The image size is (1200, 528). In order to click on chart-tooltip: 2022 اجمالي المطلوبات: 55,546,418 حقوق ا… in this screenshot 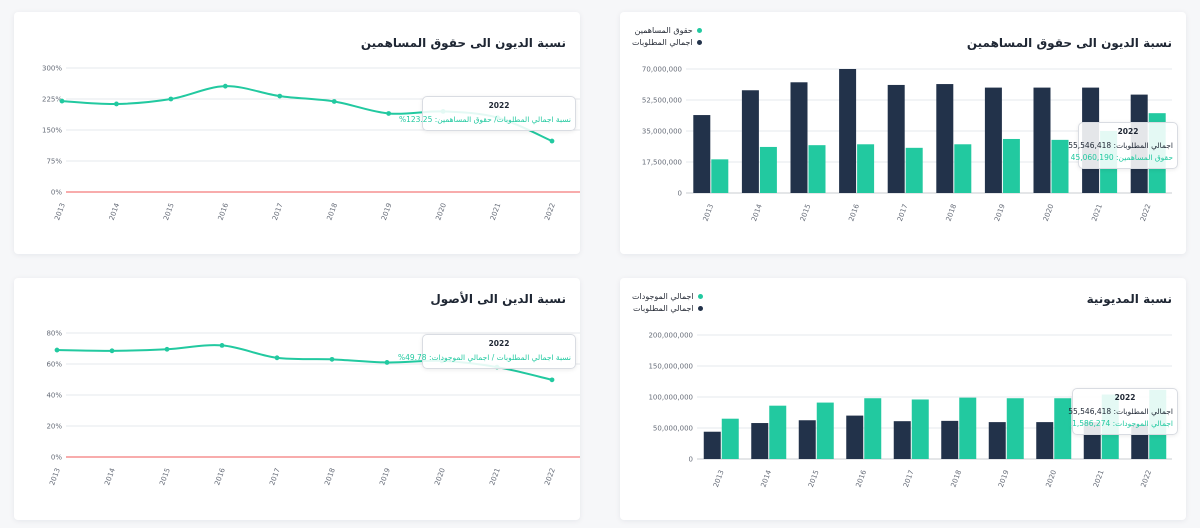, I will do `click(1123, 145)`.